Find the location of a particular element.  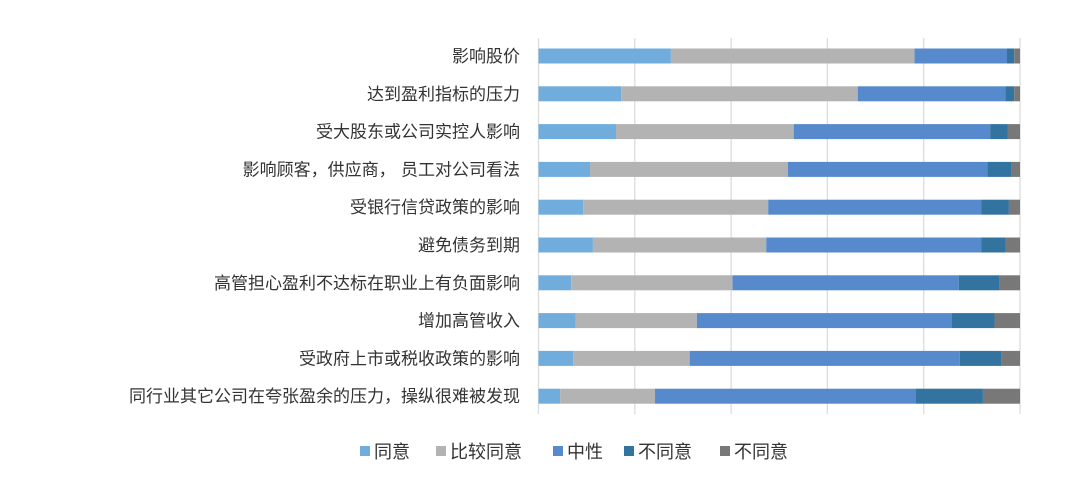

category-label: 同行业其它公司在夸张盈余的压力，操纵很难被发现 is located at coordinates (324, 397).